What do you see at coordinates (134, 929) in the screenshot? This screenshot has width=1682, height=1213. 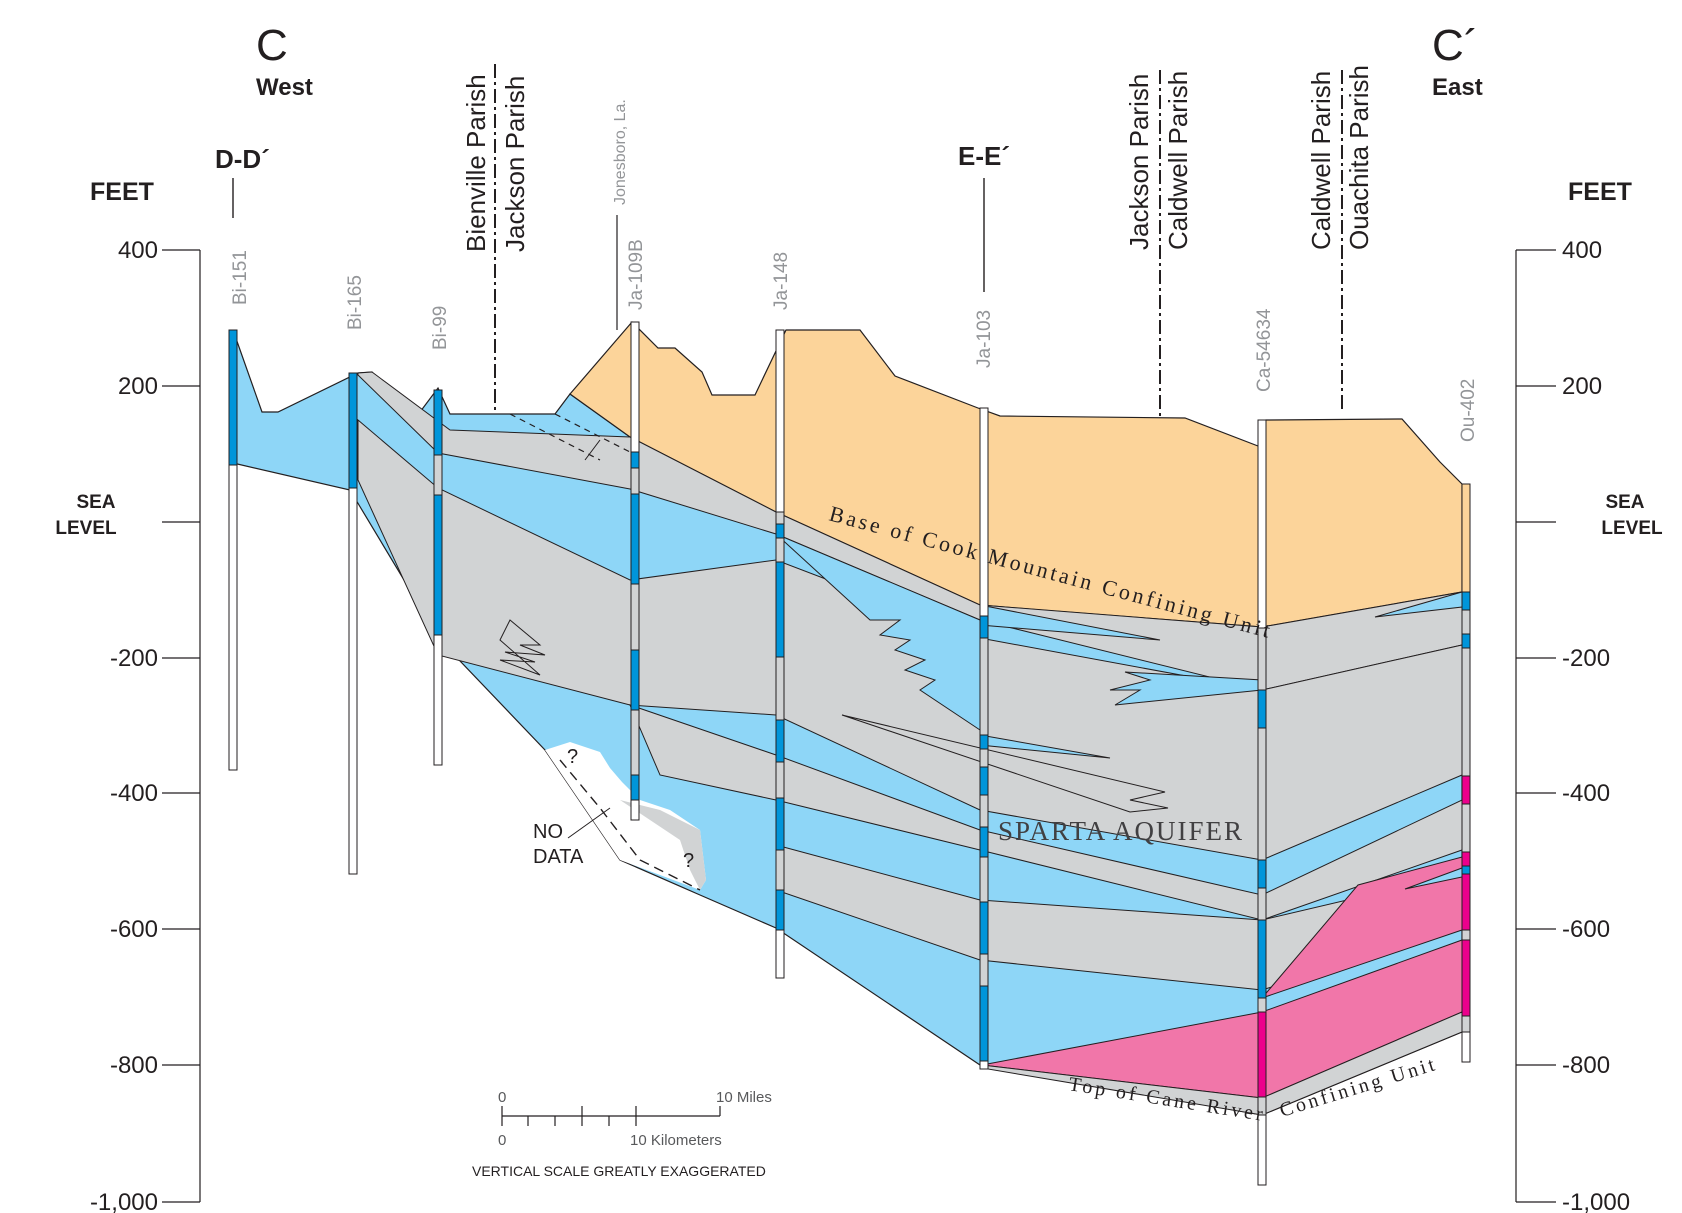 I see `left-tick-neg600: -600` at bounding box center [134, 929].